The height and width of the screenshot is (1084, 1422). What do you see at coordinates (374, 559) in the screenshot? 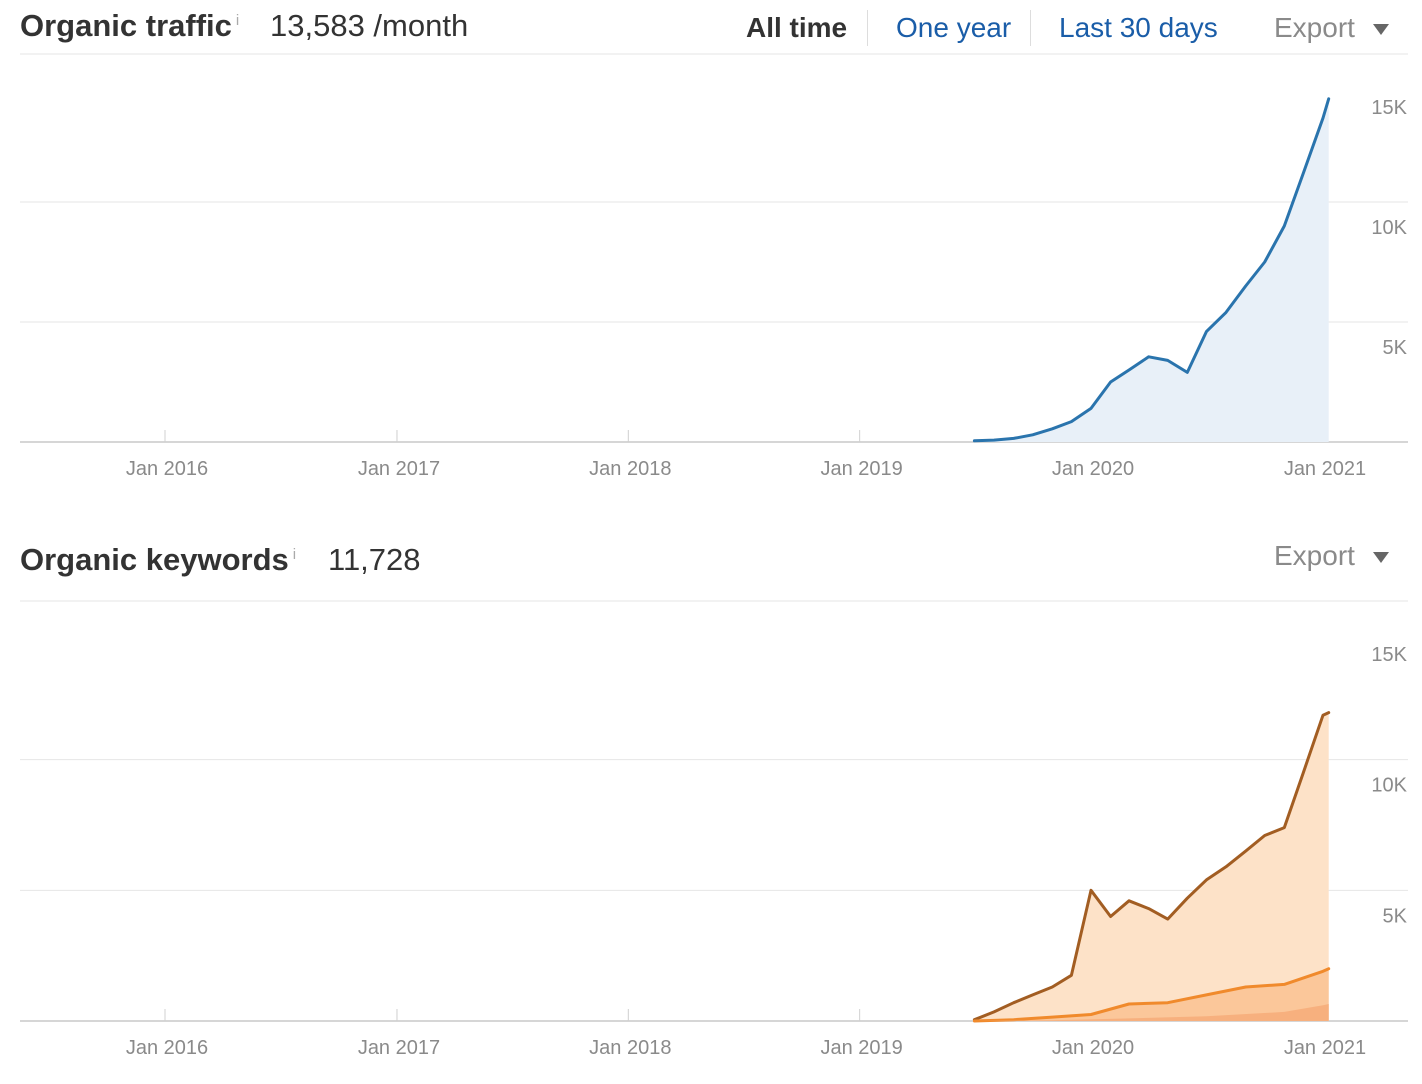
I see `organic-keywords-value: 11,728` at bounding box center [374, 559].